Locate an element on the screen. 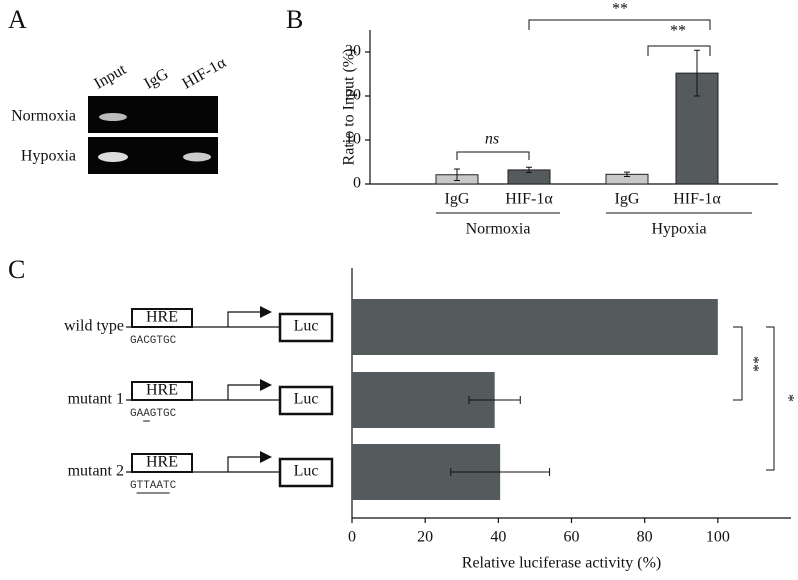  category-label: wild type is located at coordinates (94, 326).